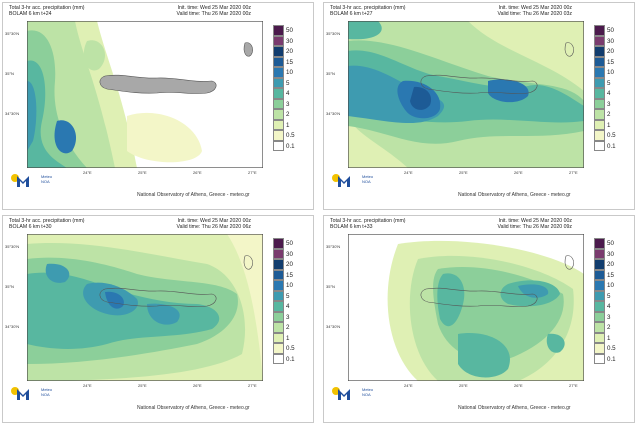  Describe the element at coordinates (609, 114) in the screenshot. I see `legend-value: 2` at that location.